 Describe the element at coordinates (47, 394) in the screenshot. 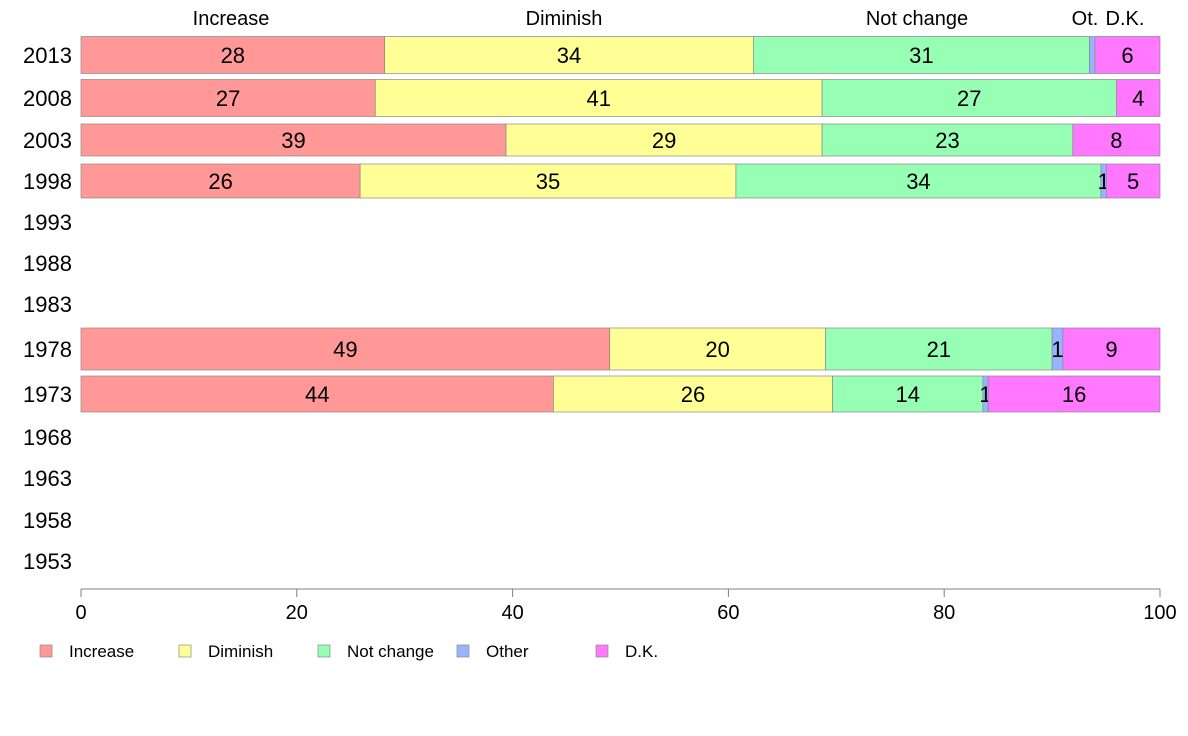

I see `y-tick-label: 1973` at that location.